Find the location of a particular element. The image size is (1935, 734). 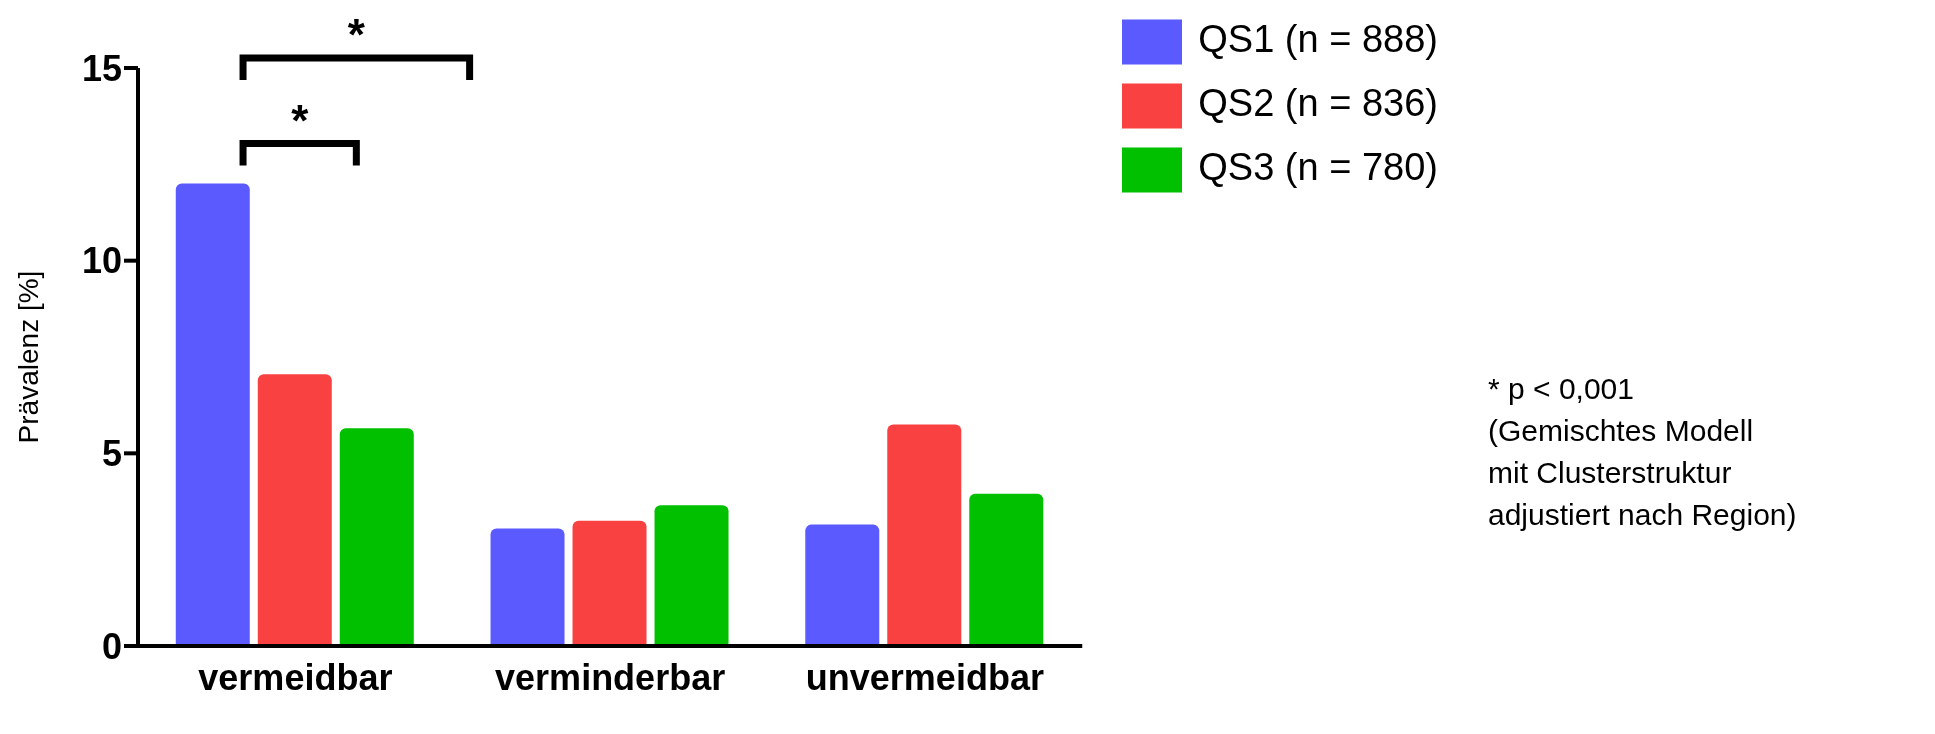

text: * p < 0,001 (Gemischtes Modell mit Clusterstruktur adjustiert nach Region) is located at coordinates (1642, 452).